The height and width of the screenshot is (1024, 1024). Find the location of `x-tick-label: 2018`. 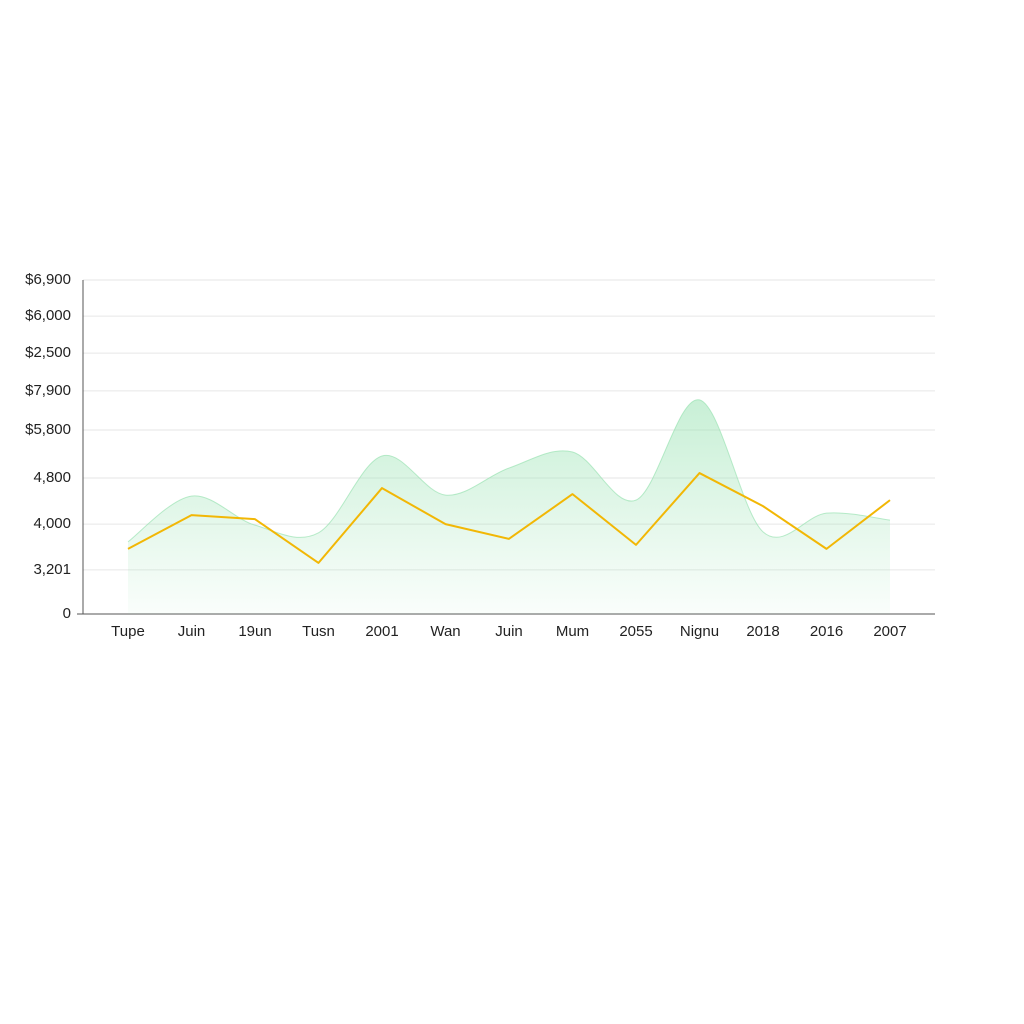

x-tick-label: 2018 is located at coordinates (762, 631).